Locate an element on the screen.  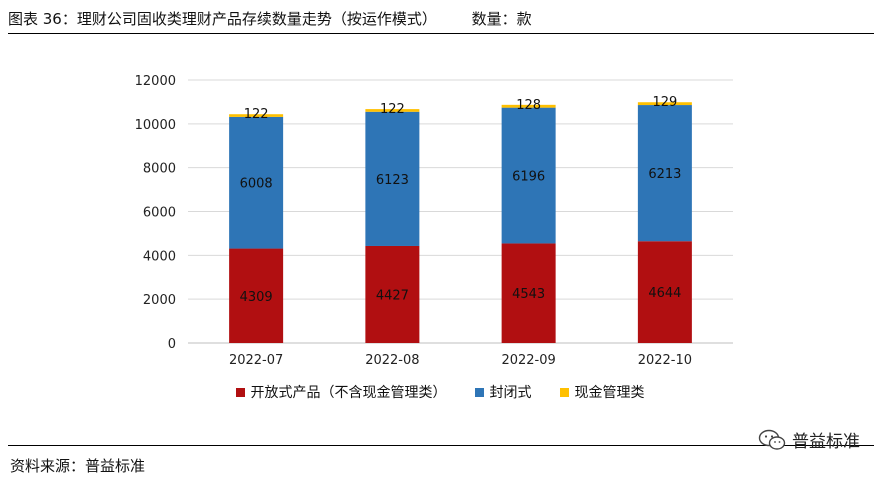
y-tick-label: 2000 is located at coordinates (159, 300).